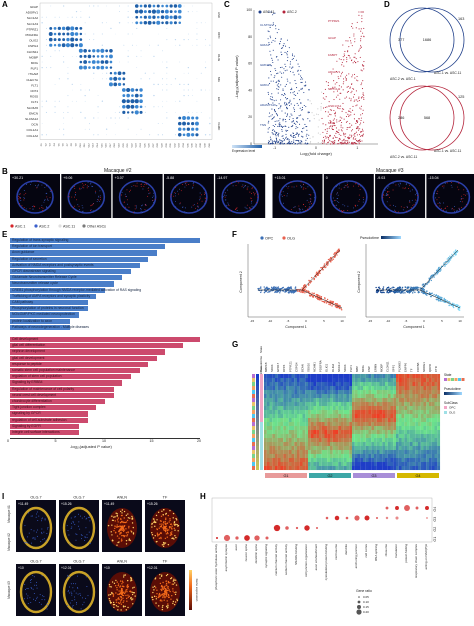  What do you see at coordinates (261, 364) in the screenshot?
I see `annotation-row-label: Pseudotime` at bounding box center [261, 364].